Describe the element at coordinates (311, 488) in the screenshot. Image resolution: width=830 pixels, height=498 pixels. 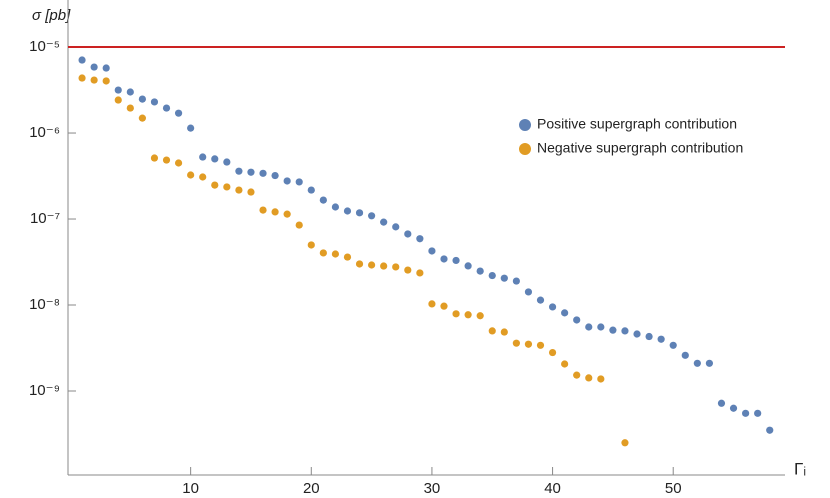
I see `x-tick-label: 20` at that location.